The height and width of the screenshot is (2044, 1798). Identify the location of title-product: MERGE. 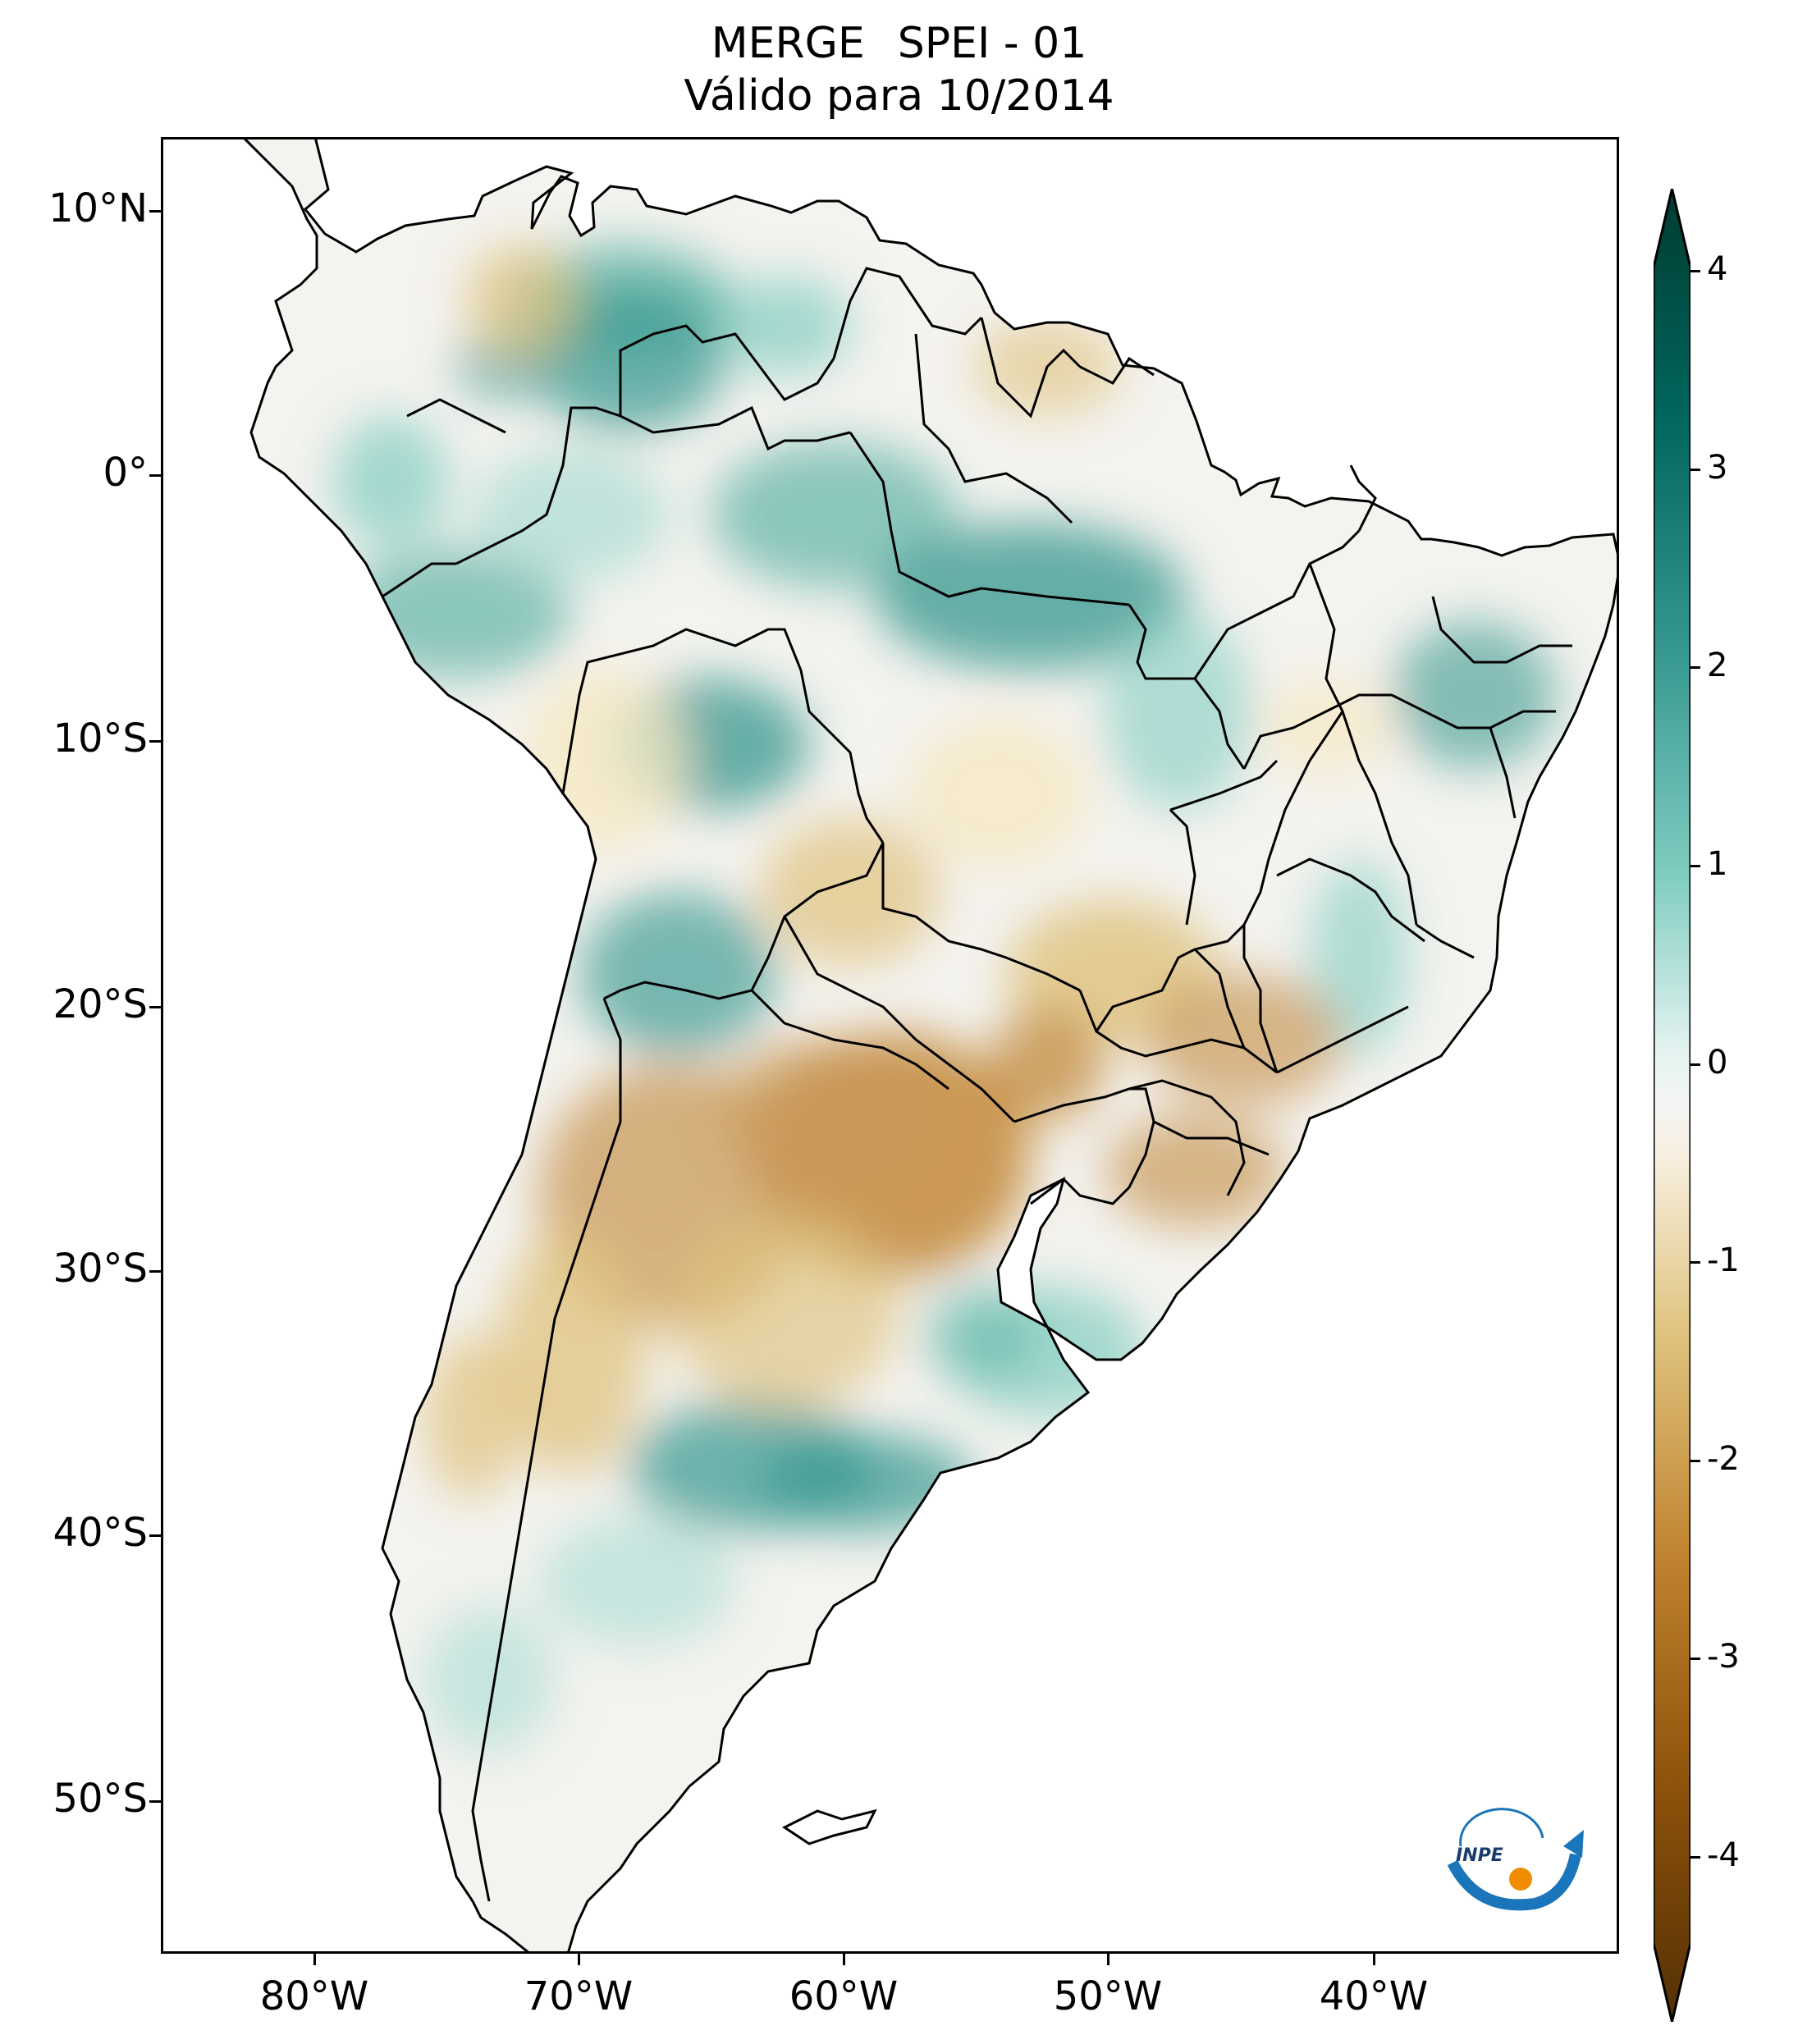
(788, 43).